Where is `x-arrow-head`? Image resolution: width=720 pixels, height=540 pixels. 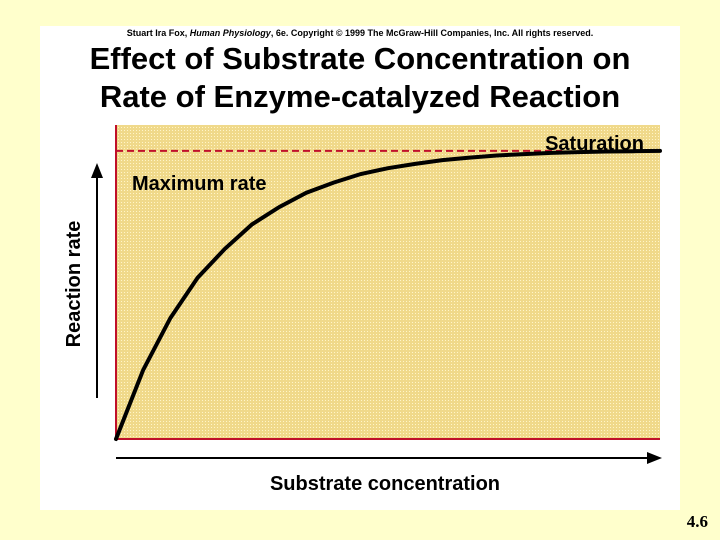 x-arrow-head is located at coordinates (654, 458).